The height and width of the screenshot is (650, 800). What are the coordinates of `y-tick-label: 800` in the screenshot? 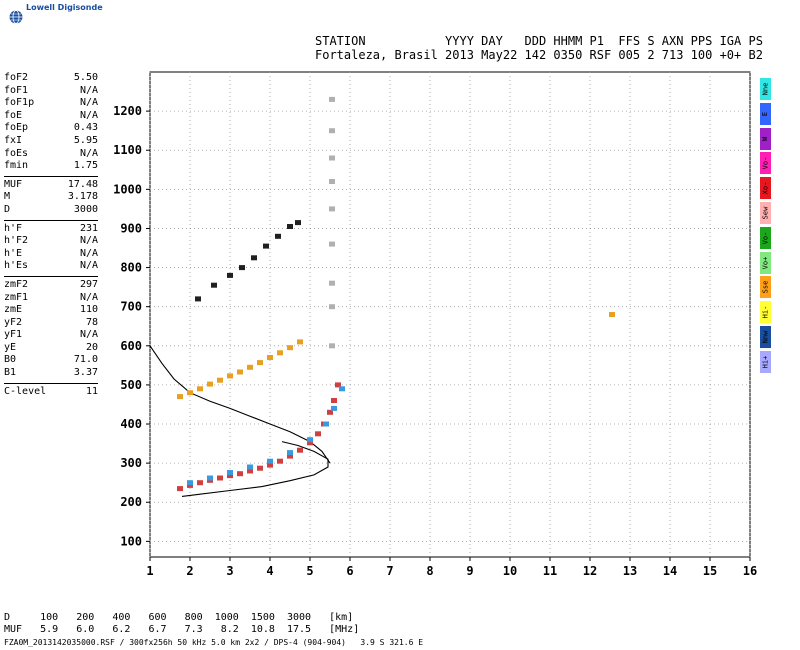 It's located at (131, 268).